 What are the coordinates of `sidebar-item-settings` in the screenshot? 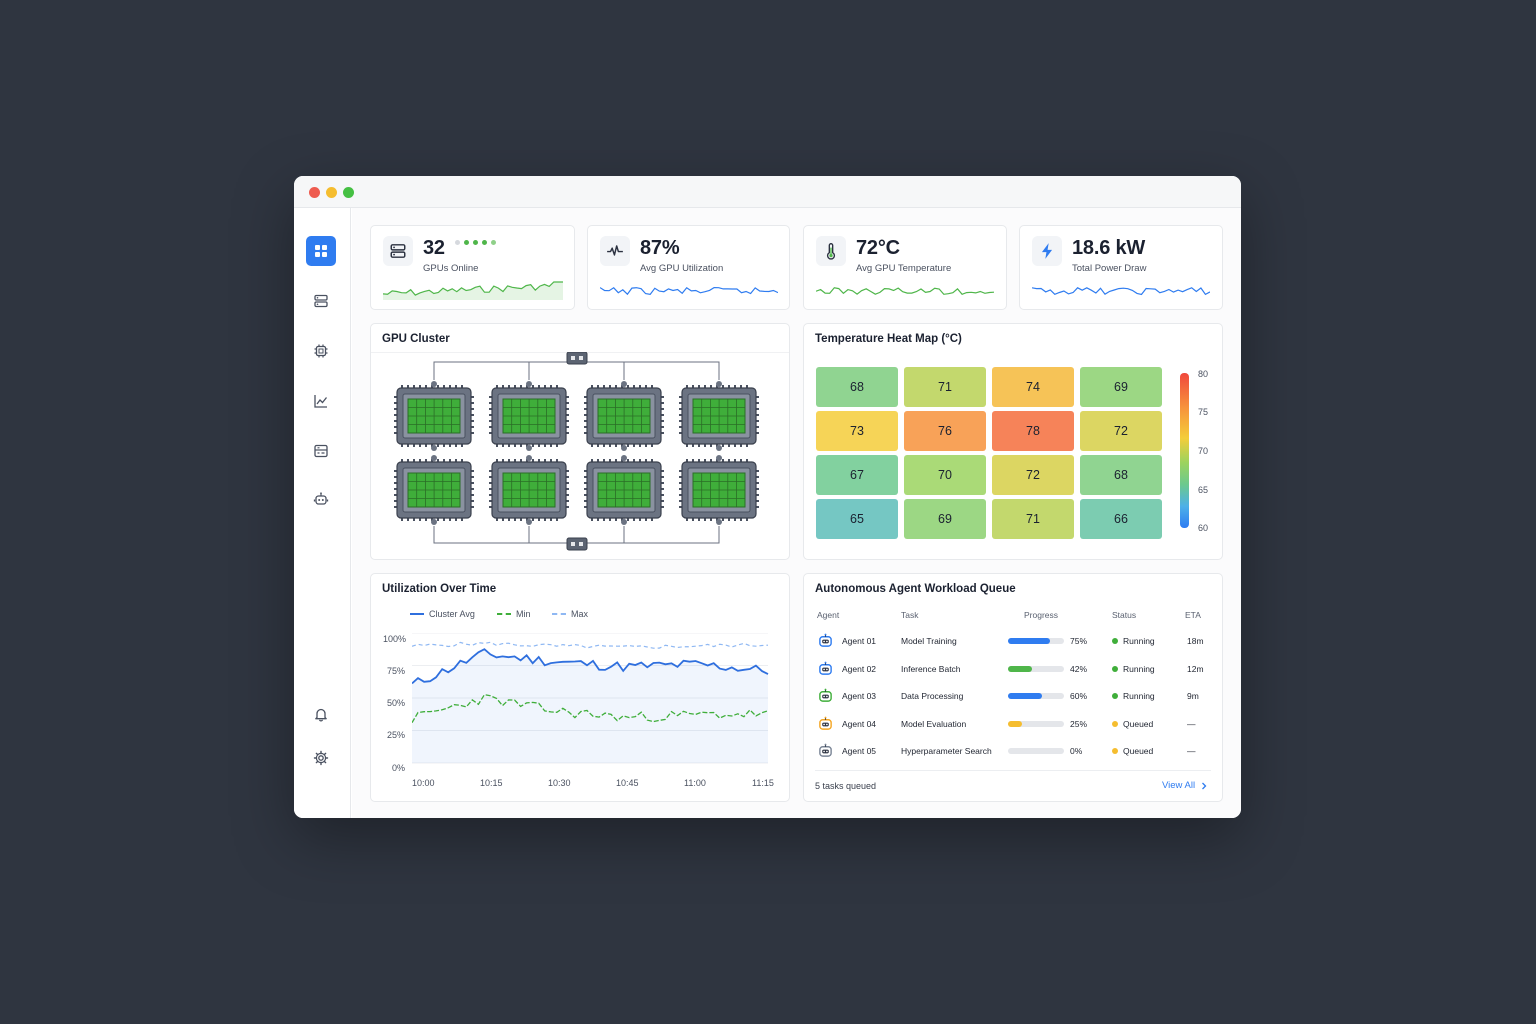 It's located at (321, 758).